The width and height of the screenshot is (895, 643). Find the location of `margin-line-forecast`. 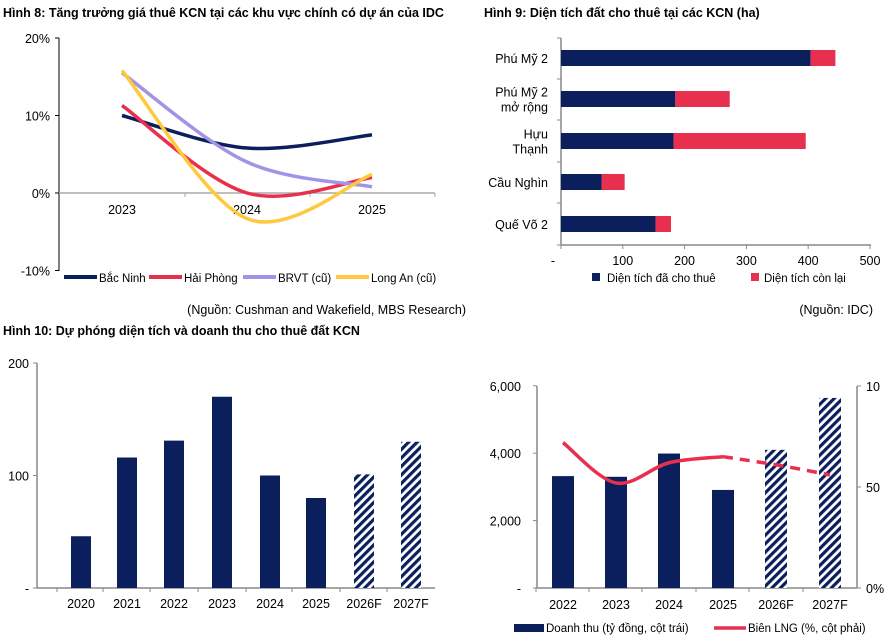

margin-line-forecast is located at coordinates (776, 465).